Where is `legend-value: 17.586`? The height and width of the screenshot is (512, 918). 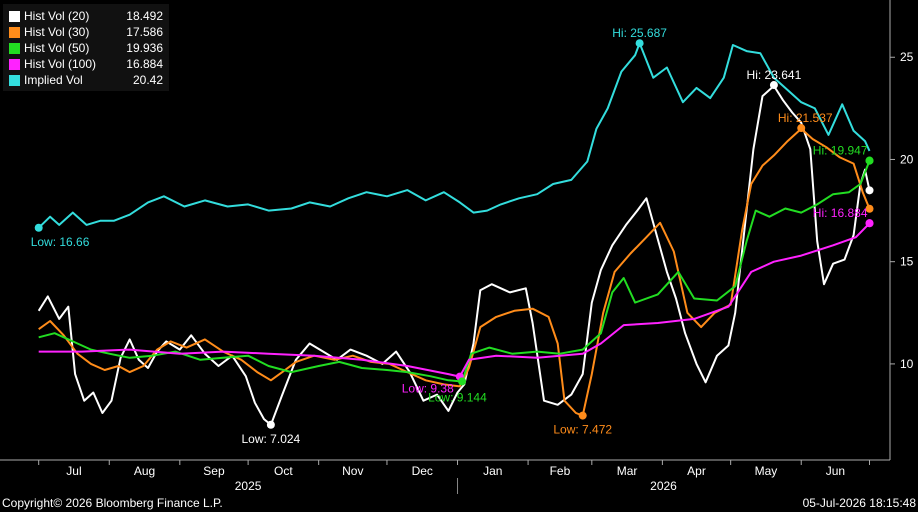 legend-value: 17.586 is located at coordinates (144, 32).